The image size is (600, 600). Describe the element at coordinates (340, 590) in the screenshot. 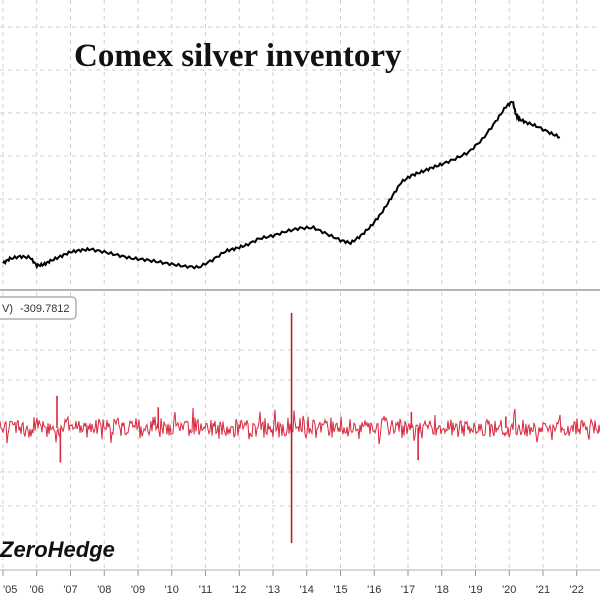

I see `x-tick-label: '15` at that location.